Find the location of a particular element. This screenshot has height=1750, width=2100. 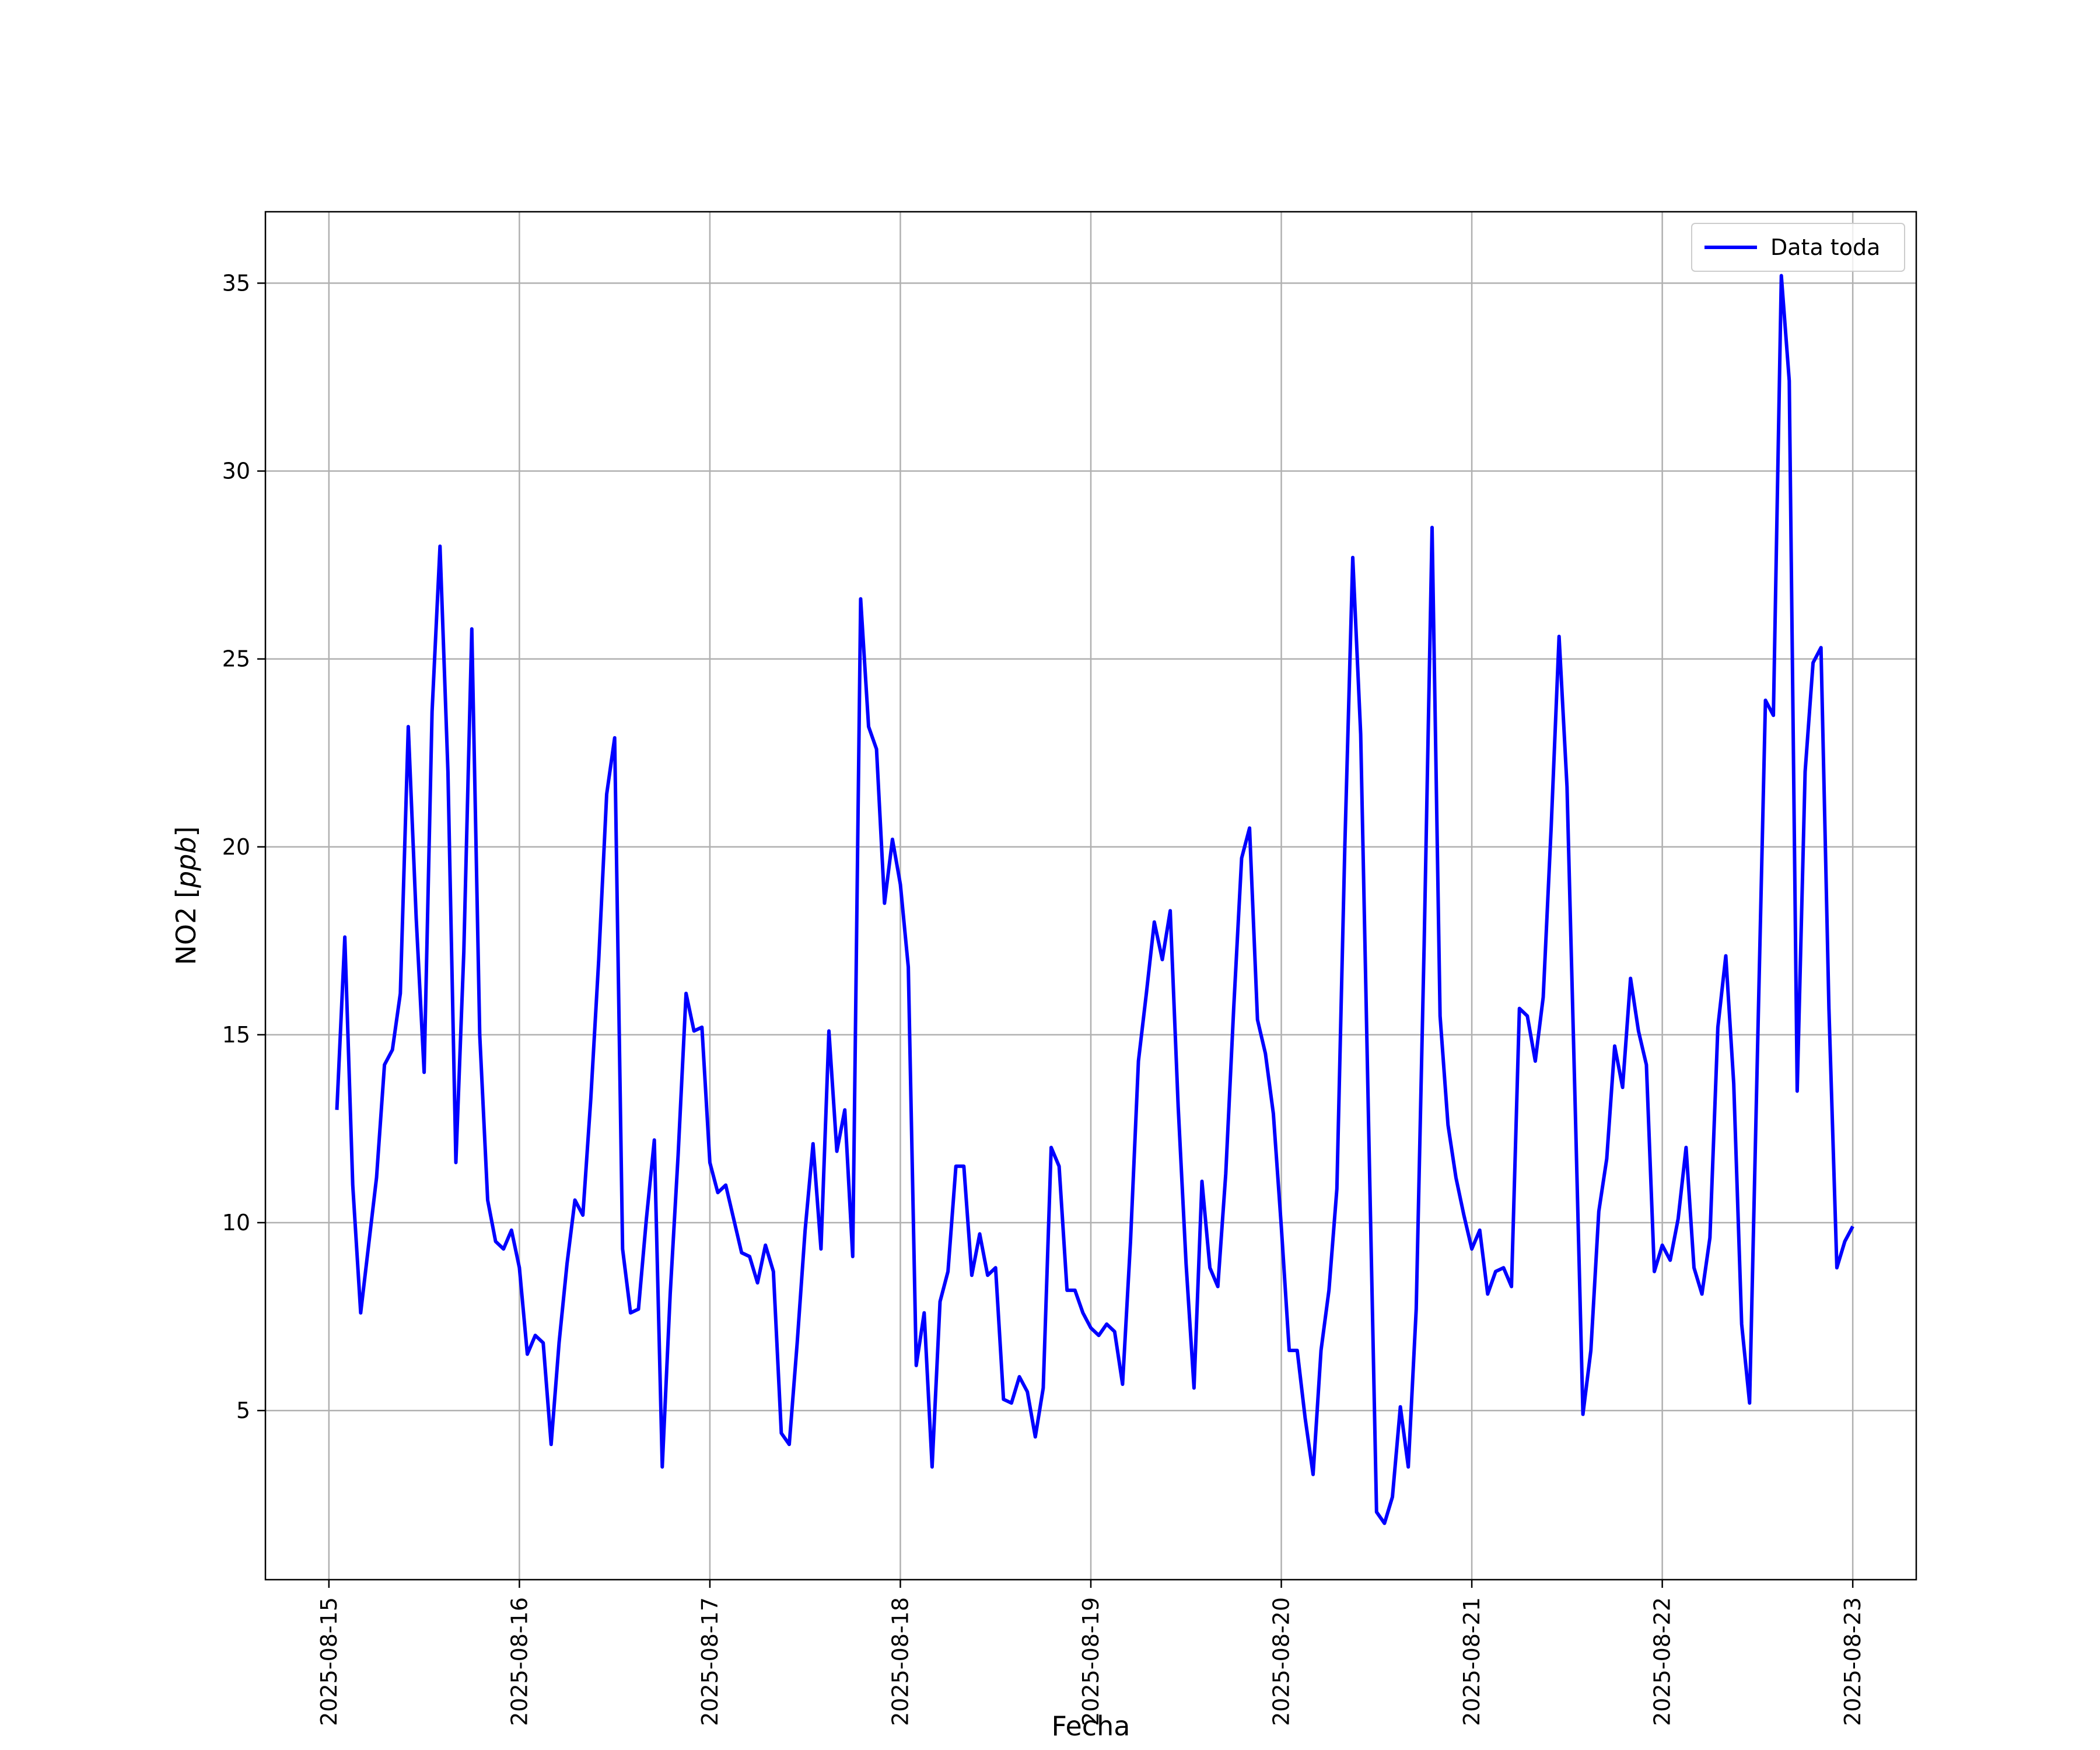

x-tick-label: 2025-08-21 is located at coordinates (1472, 1661).